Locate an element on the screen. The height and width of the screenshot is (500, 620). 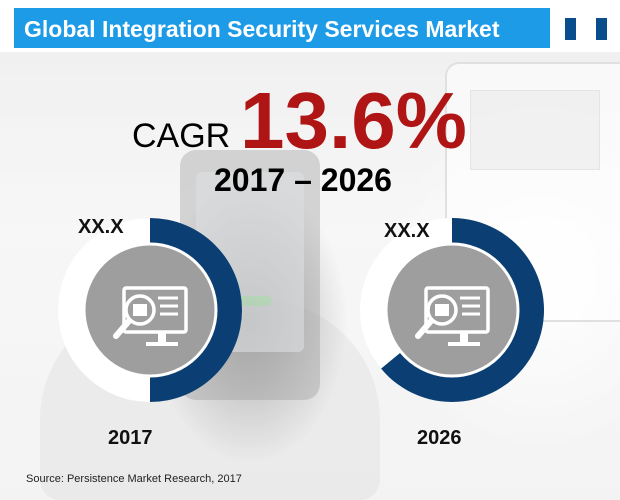
cagr-label: CAGR is located at coordinates (181, 136).